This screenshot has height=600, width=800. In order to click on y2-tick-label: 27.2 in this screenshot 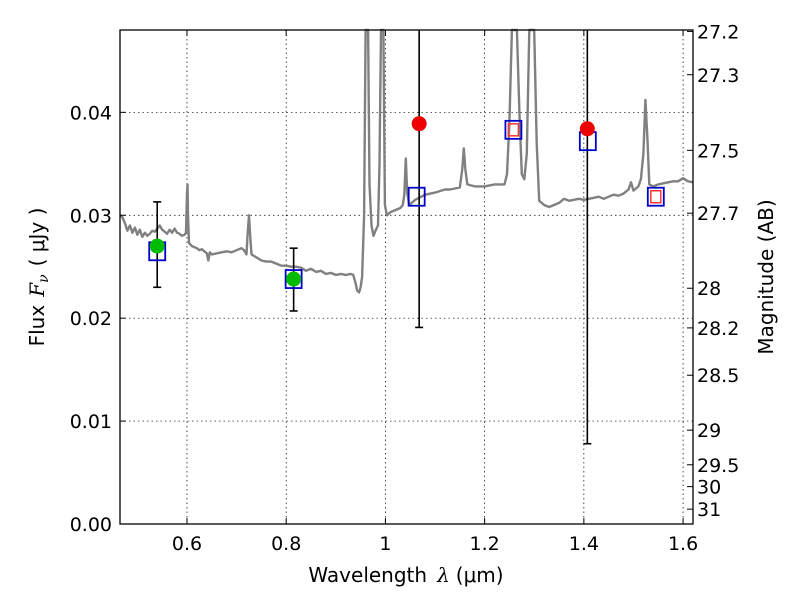, I will do `click(718, 32)`.